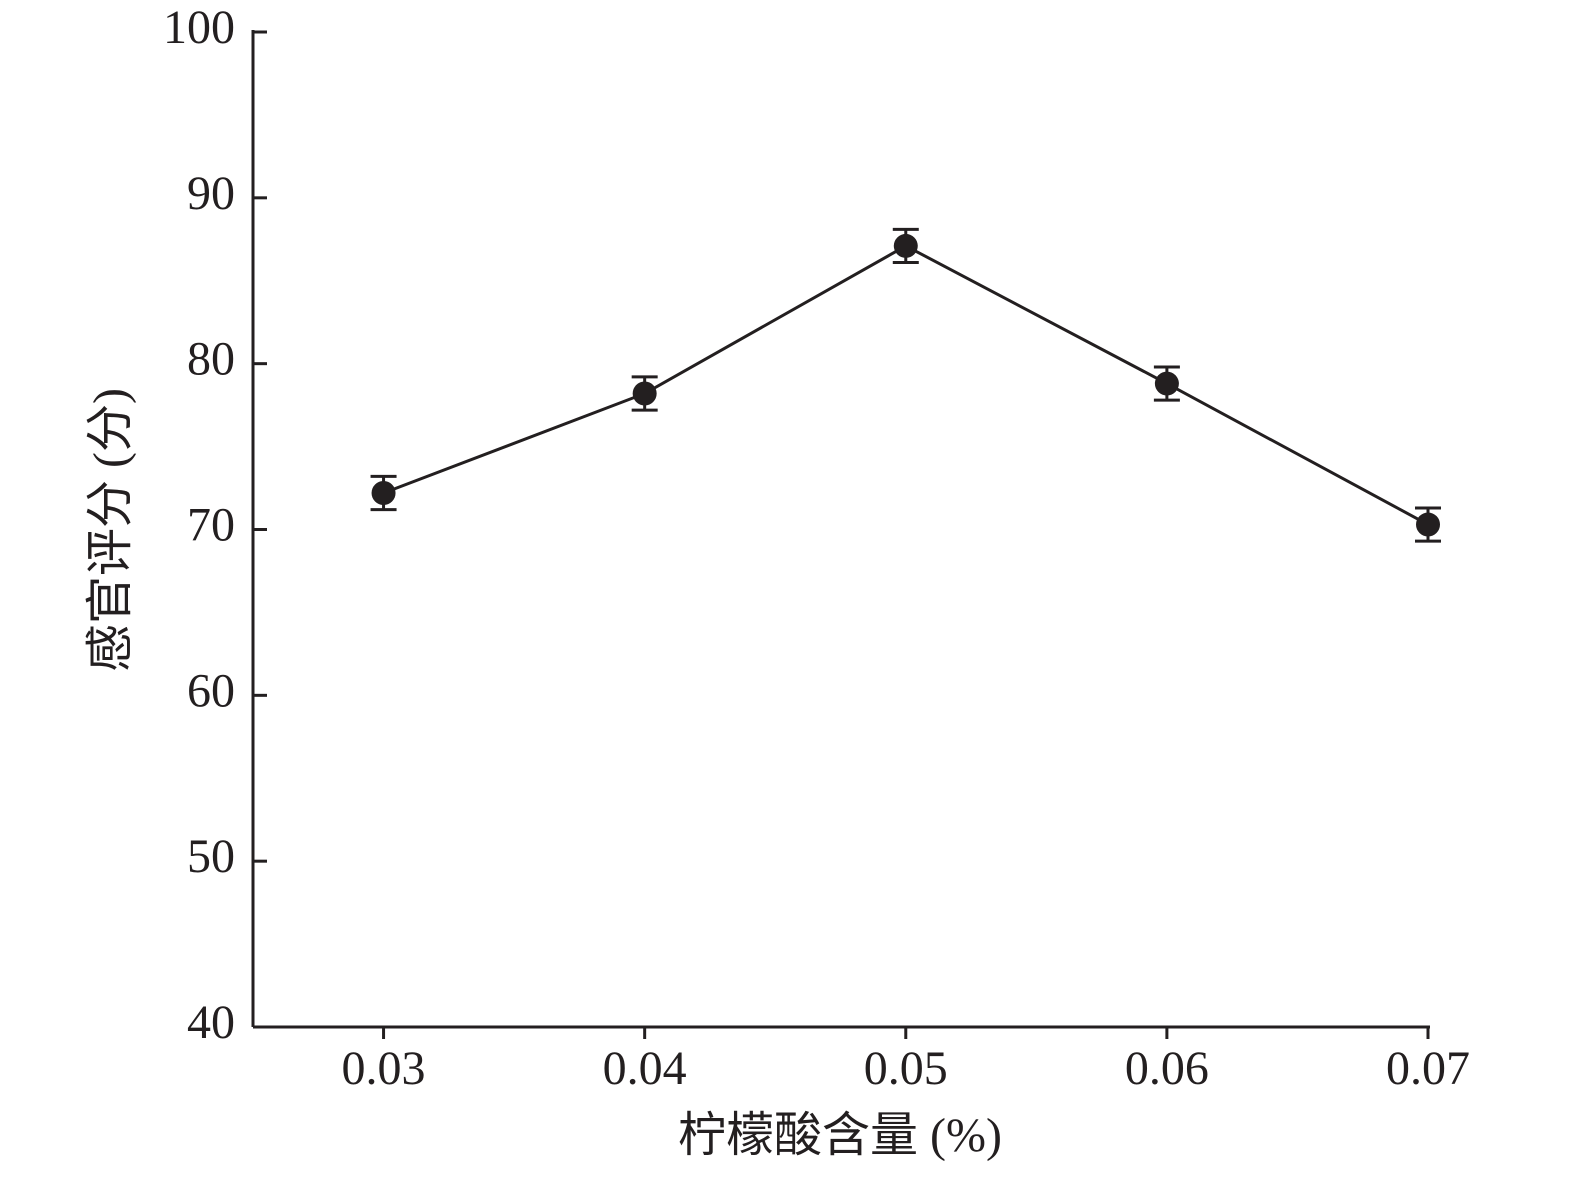 Image resolution: width=1575 pixels, height=1181 pixels. Describe the element at coordinates (384, 1068) in the screenshot. I see `x-tick-label: 0.03` at that location.